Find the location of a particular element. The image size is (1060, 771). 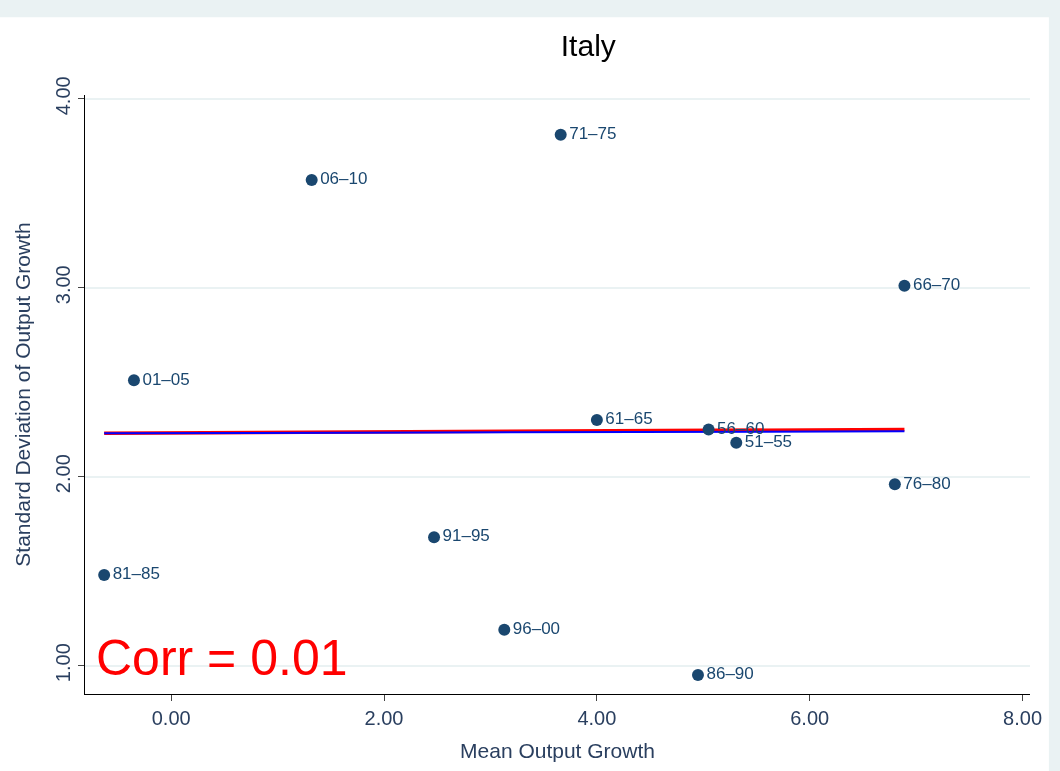

y-tick-label: 3.00 is located at coordinates (63, 285).